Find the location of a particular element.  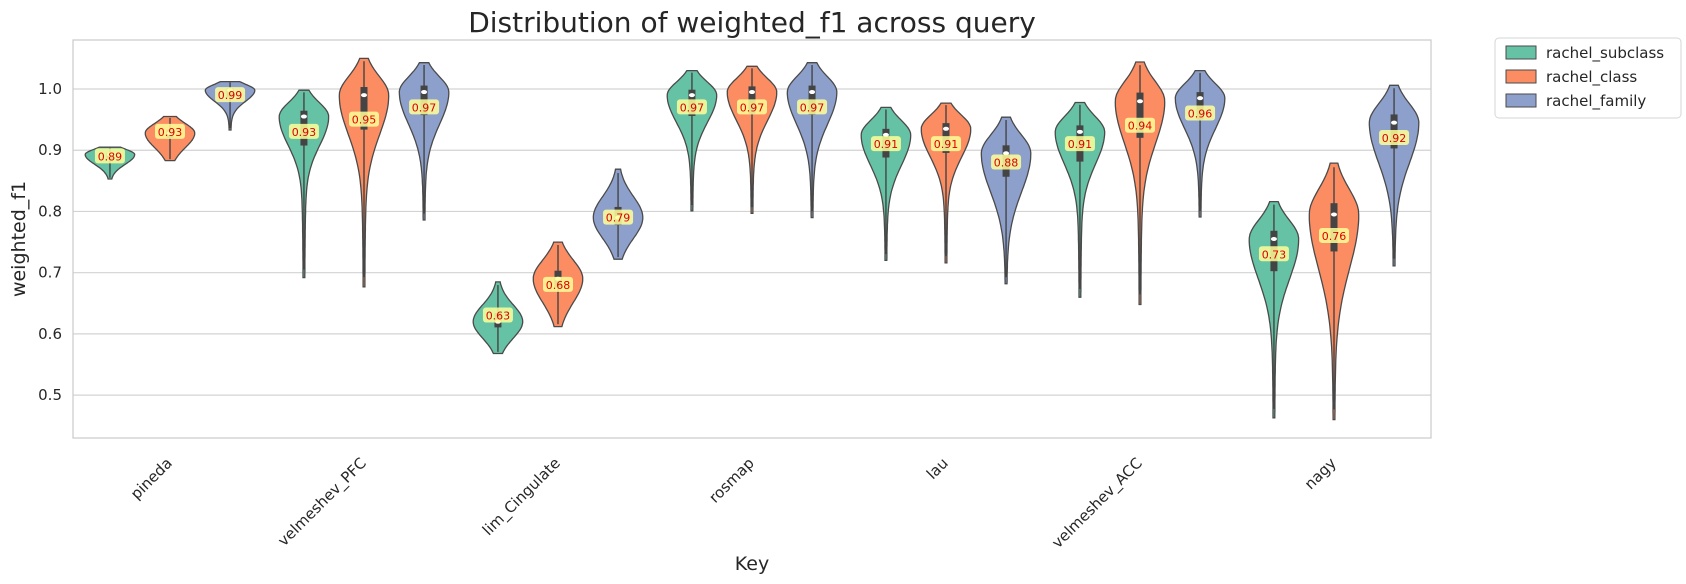

median-annotation: 0.68 is located at coordinates (558, 285).